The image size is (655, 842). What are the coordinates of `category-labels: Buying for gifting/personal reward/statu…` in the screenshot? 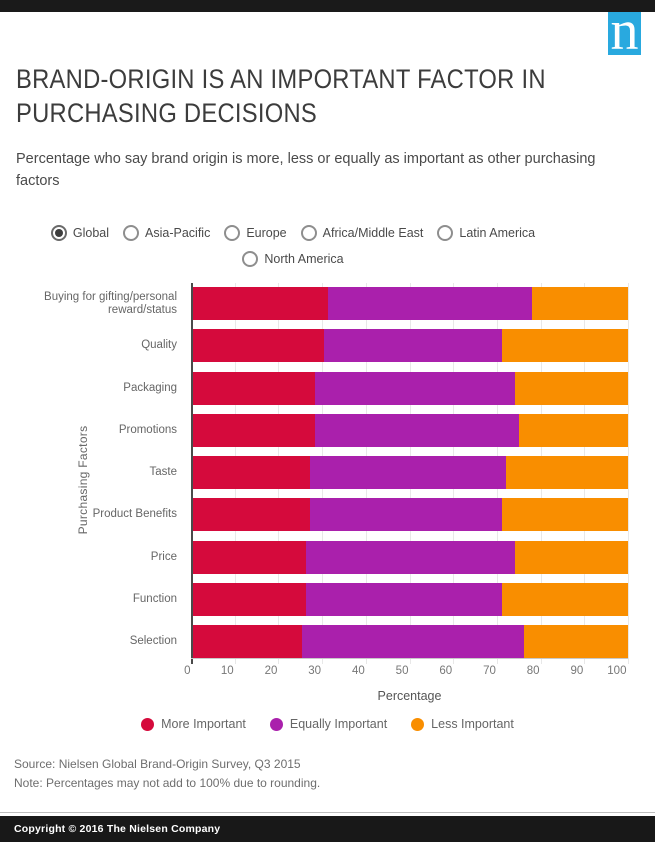 It's located at (91, 472).